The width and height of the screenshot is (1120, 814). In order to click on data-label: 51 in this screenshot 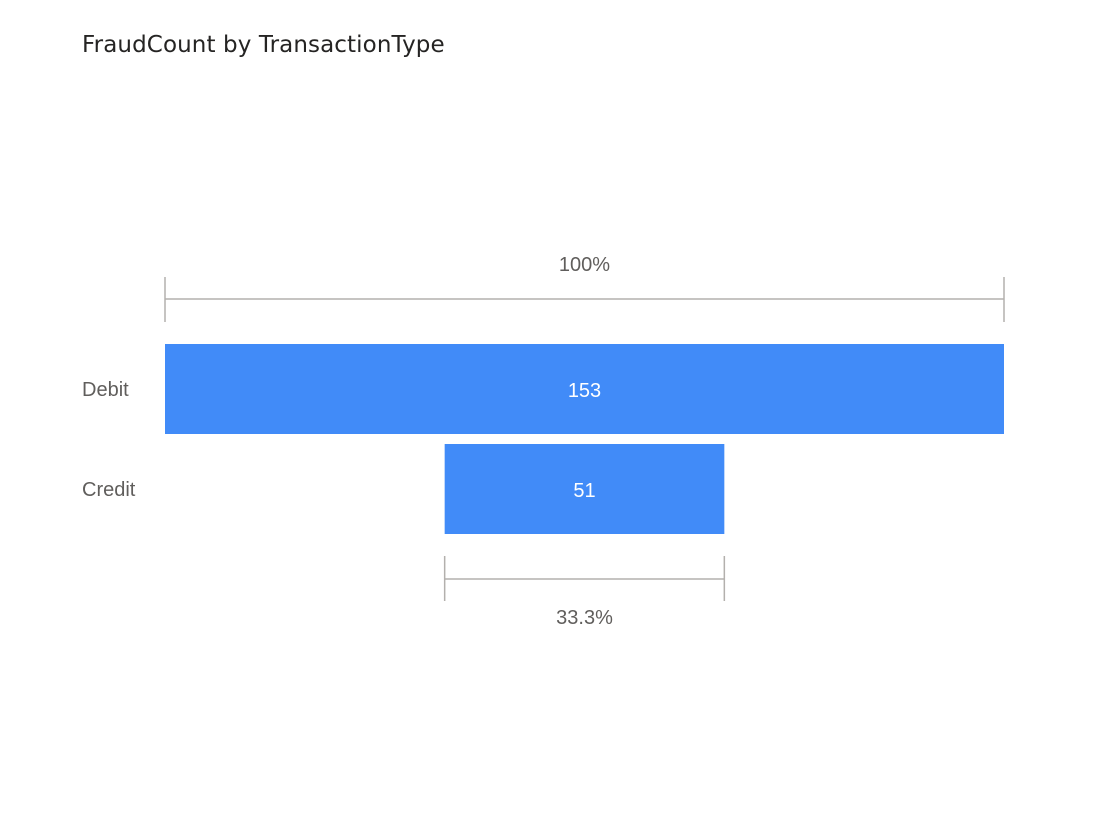, I will do `click(584, 491)`.